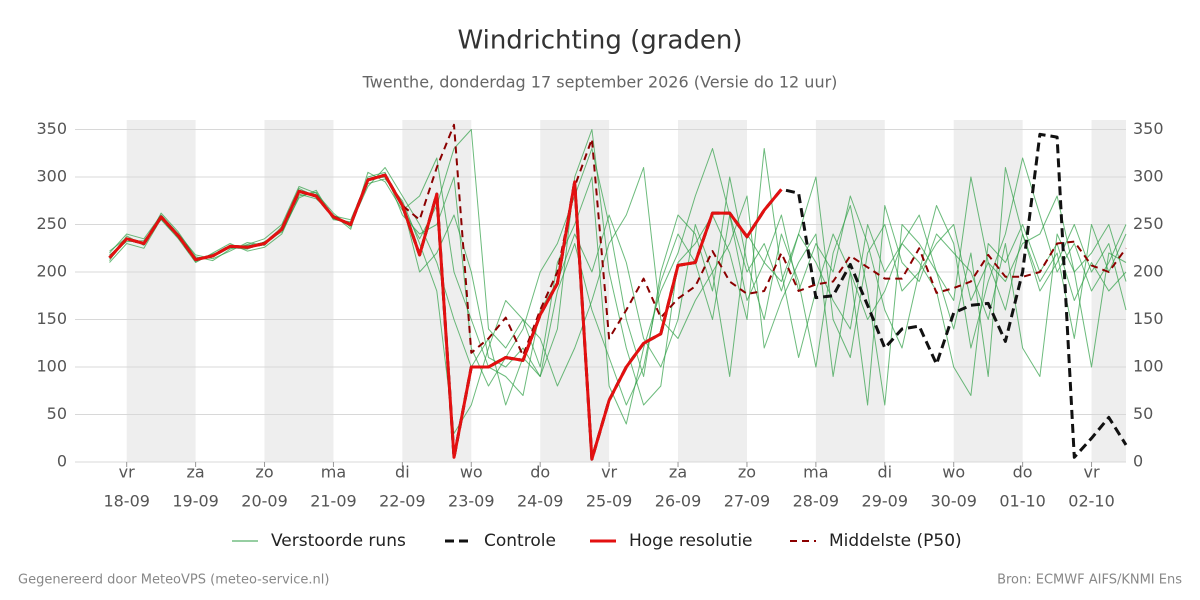  Describe the element at coordinates (402, 501) in the screenshot. I see `x-tick-label: 22-09` at that location.